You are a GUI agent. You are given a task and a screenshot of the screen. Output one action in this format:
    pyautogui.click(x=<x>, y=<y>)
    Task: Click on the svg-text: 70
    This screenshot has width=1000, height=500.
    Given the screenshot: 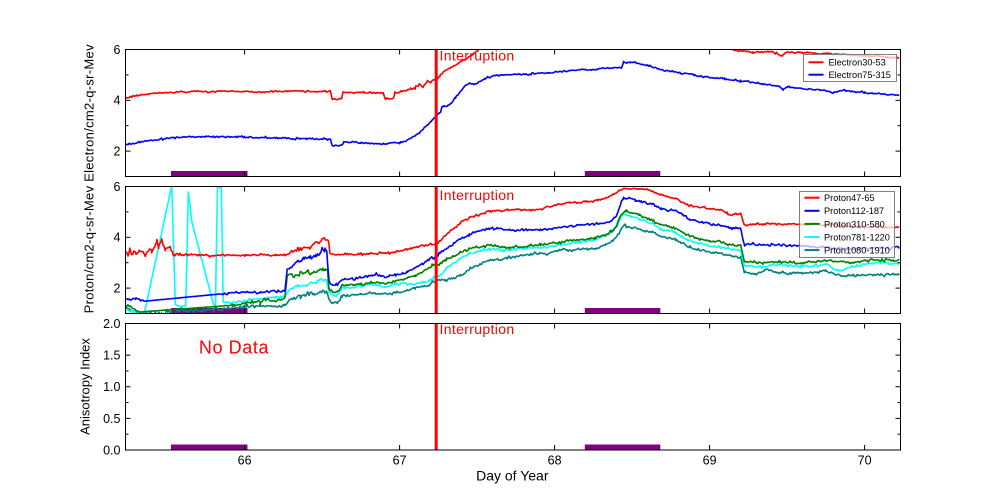 What is the action you would take?
    pyautogui.click(x=865, y=461)
    